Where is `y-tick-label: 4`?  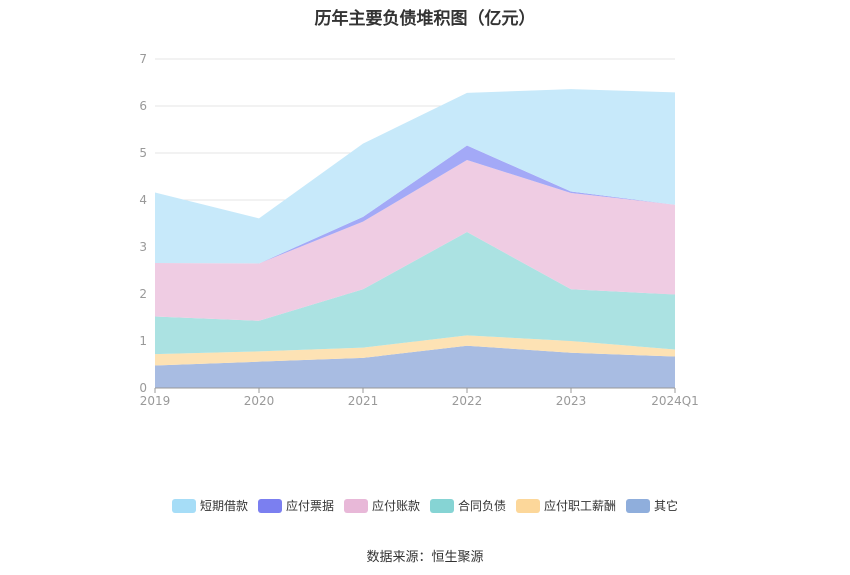 y-tick-label: 4 is located at coordinates (143, 200).